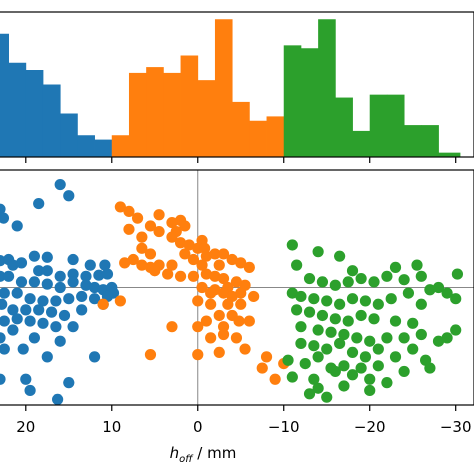 This screenshot has width=474, height=474. I want to click on x-tick-label: 0, so click(198, 427).